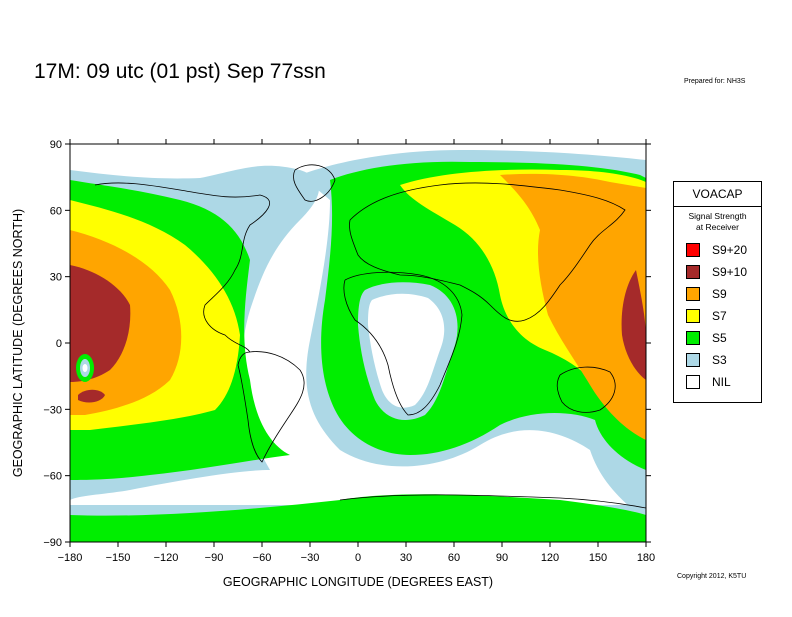  I want to click on y-axis-label: GEOGRAPHIC LATITUDE (DEGREES NORTH), so click(18, 343).